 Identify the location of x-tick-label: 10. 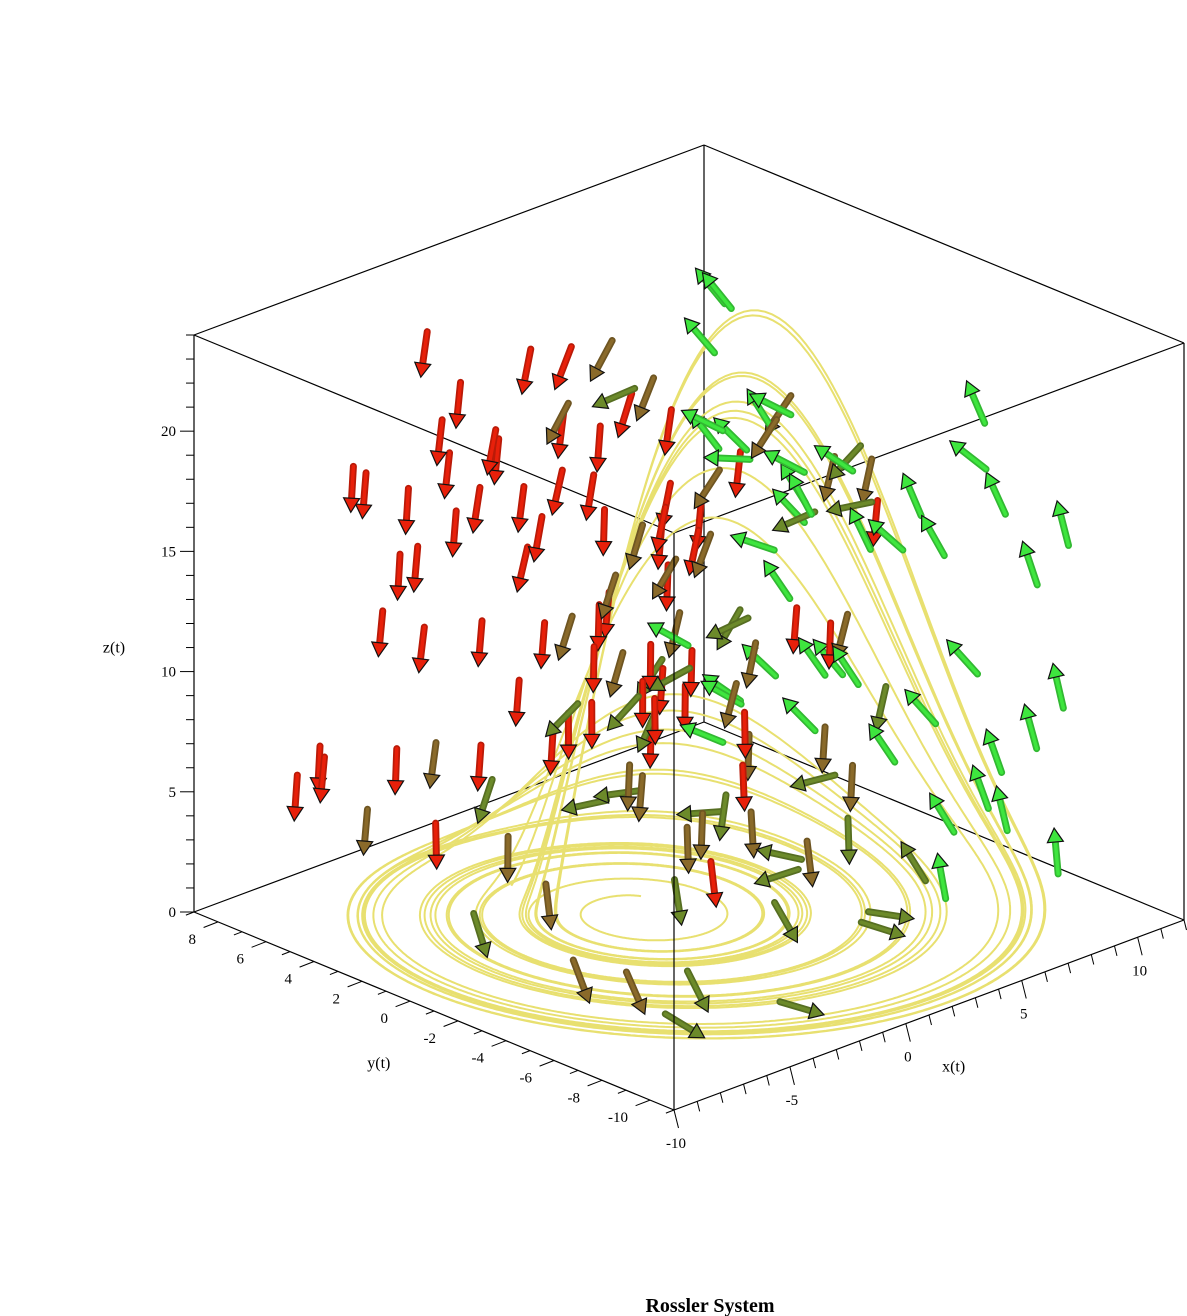
(1139, 971).